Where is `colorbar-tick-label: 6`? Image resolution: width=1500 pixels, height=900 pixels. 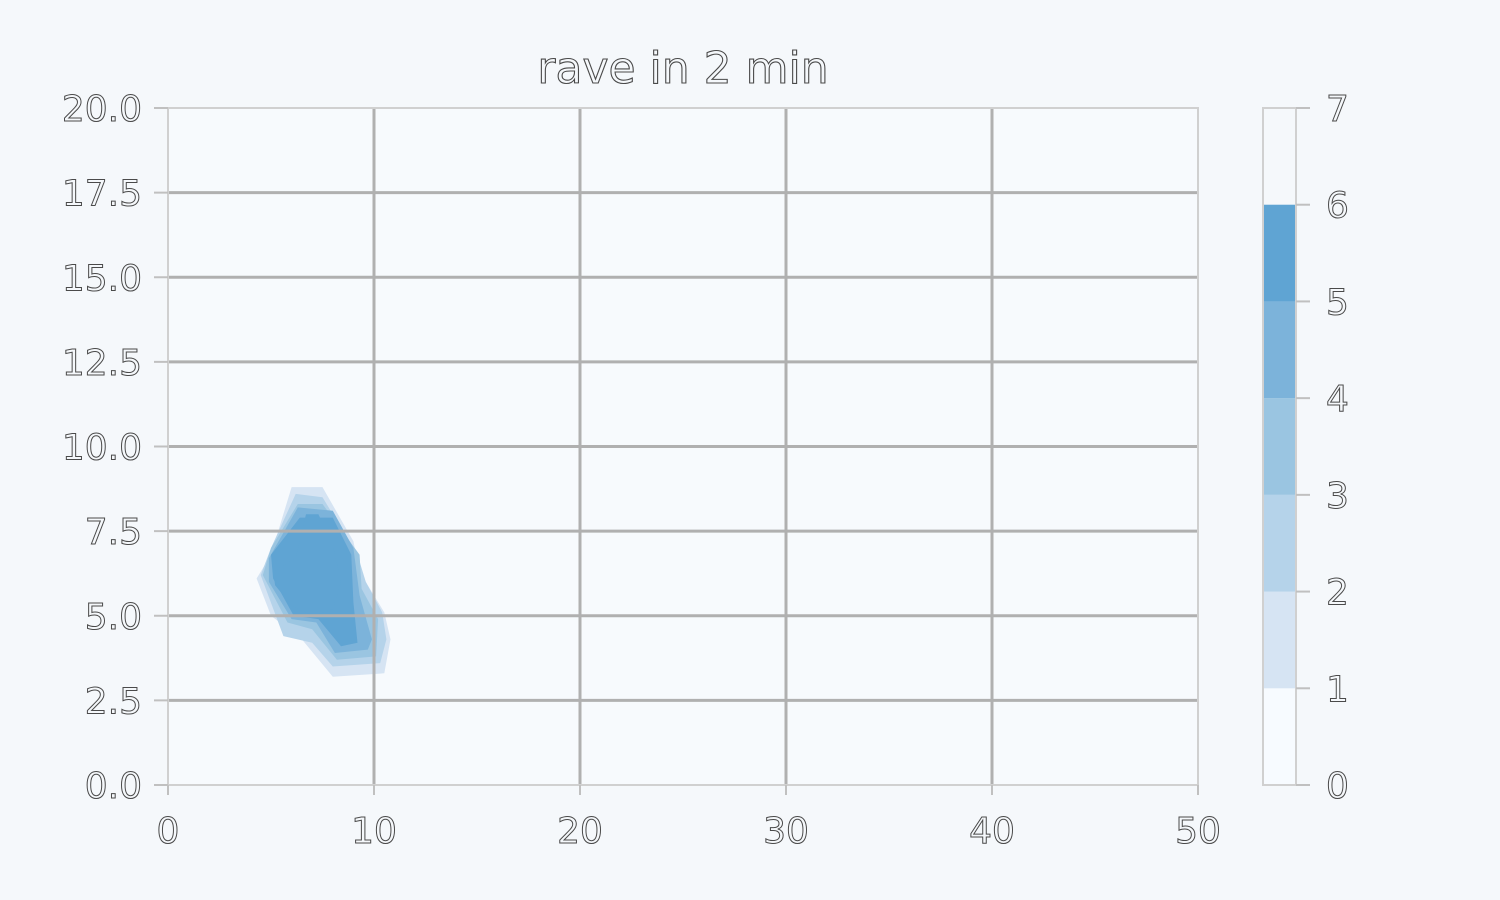
colorbar-tick-label: 6 is located at coordinates (1337, 206).